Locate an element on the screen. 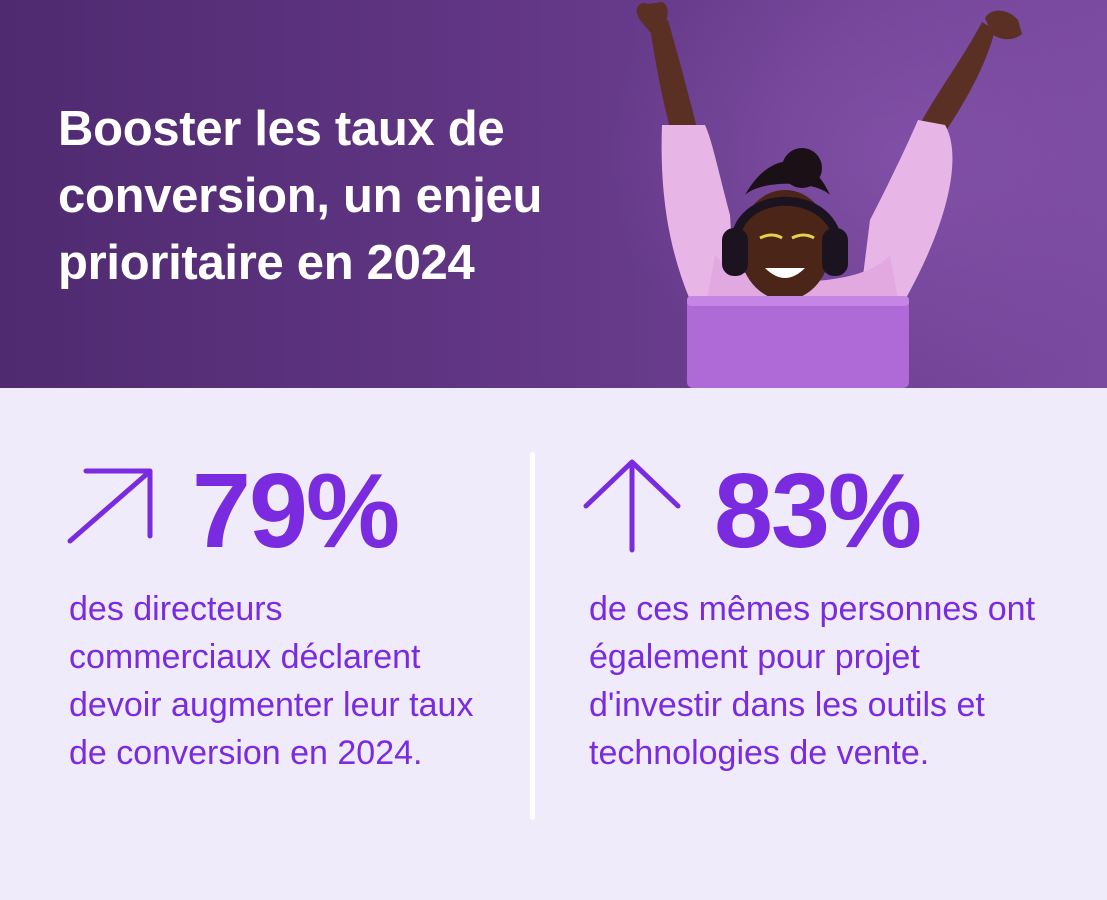 The image size is (1107, 900). stat-value-83: 83% is located at coordinates (818, 511).